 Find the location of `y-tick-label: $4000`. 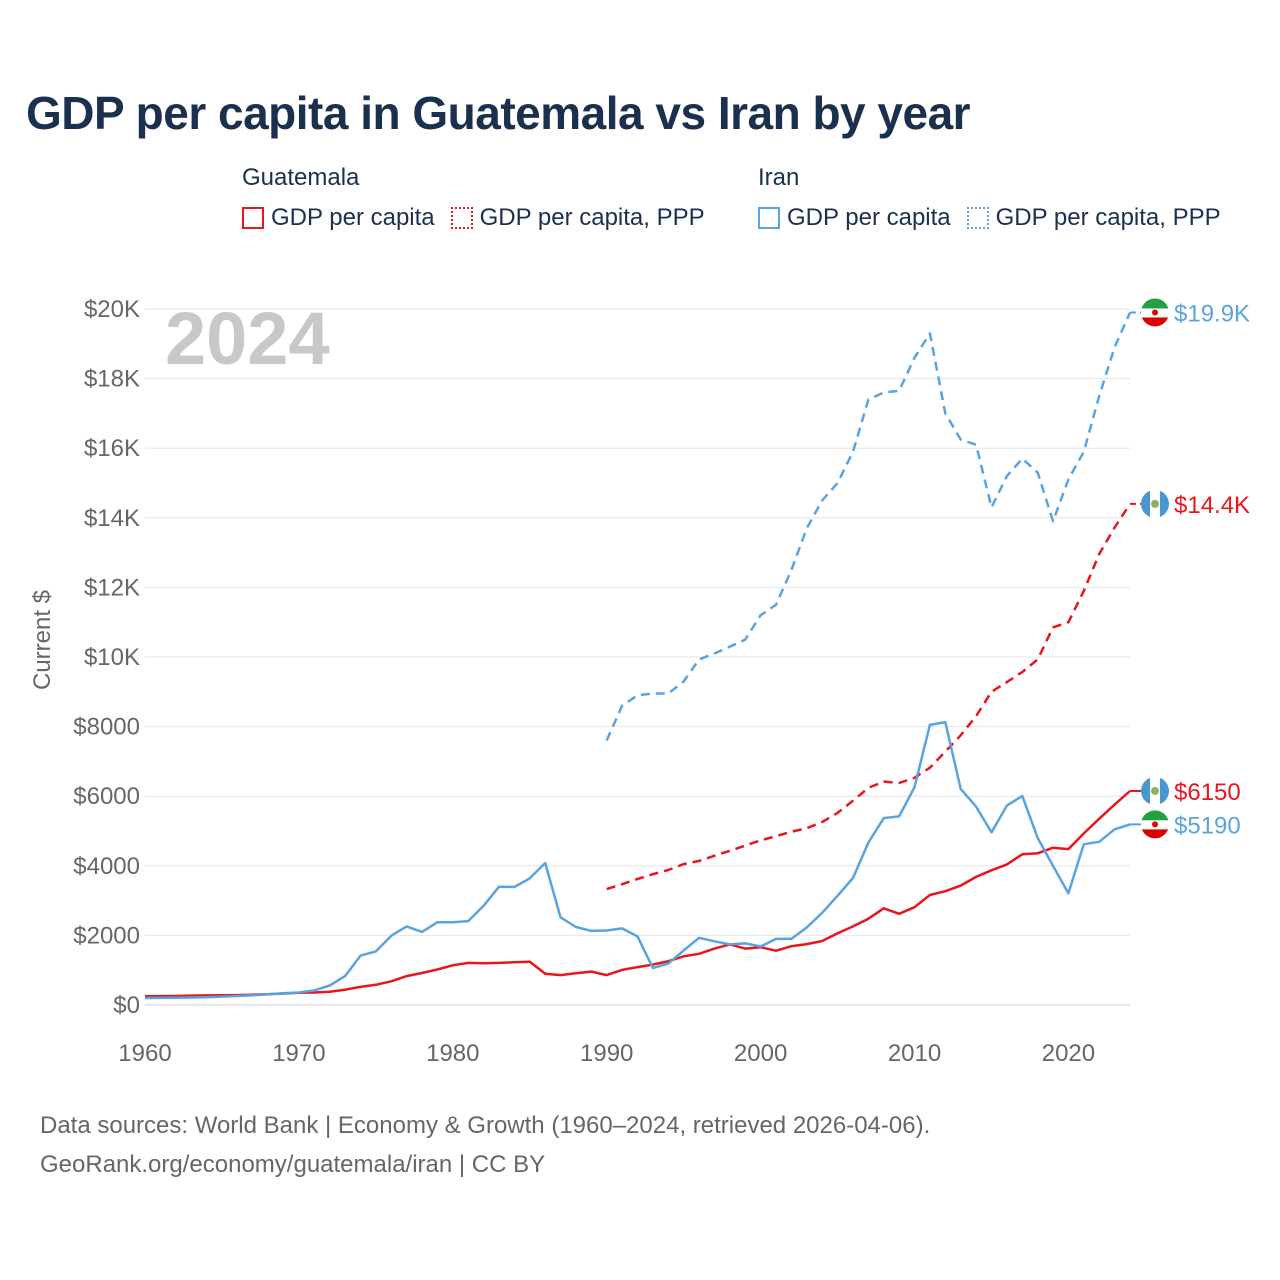

y-tick-label: $4000 is located at coordinates (106, 866).